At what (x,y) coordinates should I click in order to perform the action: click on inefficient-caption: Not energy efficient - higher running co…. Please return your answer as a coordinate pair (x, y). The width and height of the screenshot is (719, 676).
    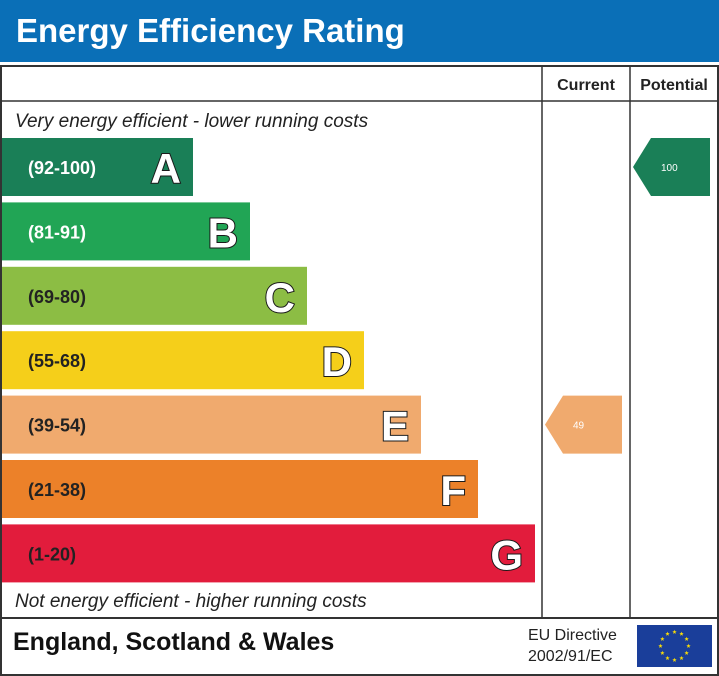
    Looking at the image, I should click on (191, 601).